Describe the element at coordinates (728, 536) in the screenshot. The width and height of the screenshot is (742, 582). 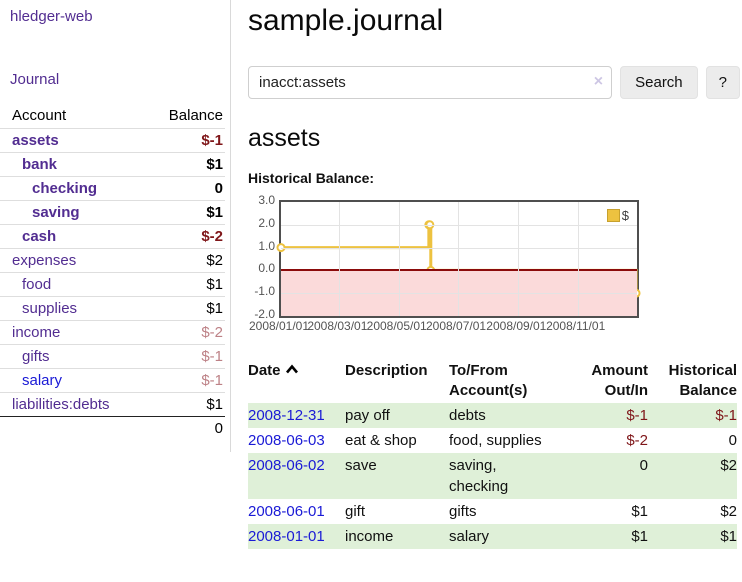
I see `transaction-balance: $1` at that location.